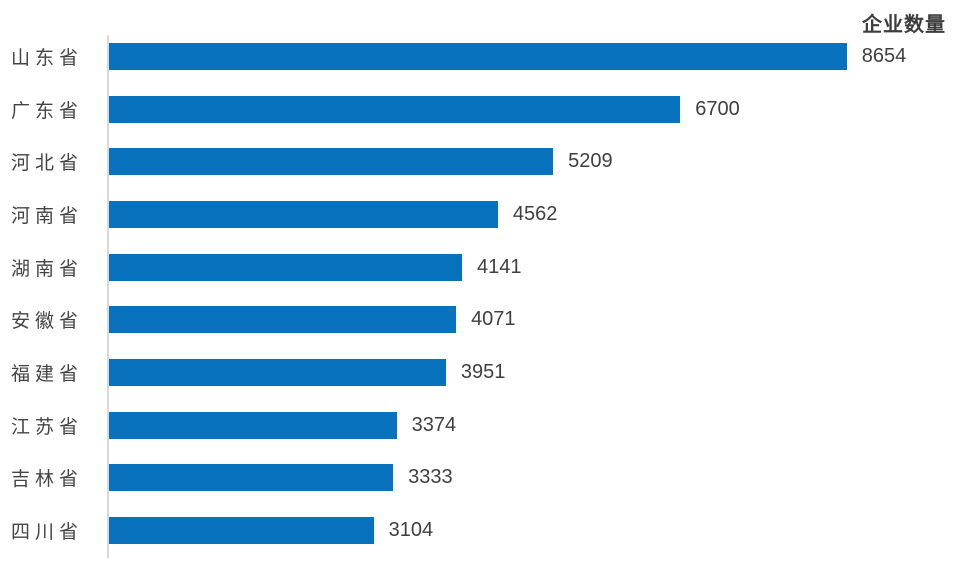 The width and height of the screenshot is (959, 580). I want to click on bar-row: 湖南省 4141, so click(479, 267).